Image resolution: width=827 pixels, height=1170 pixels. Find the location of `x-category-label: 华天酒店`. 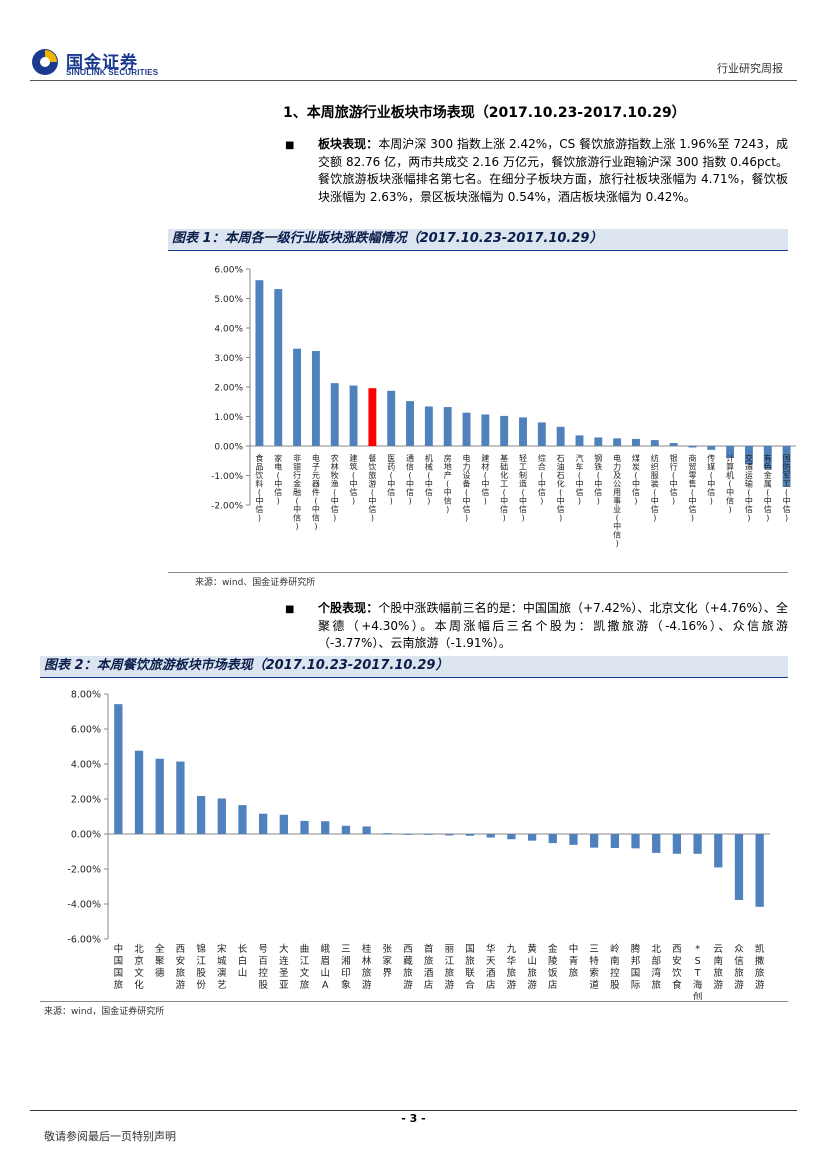

x-category-label: 华天酒店 is located at coordinates (491, 967).